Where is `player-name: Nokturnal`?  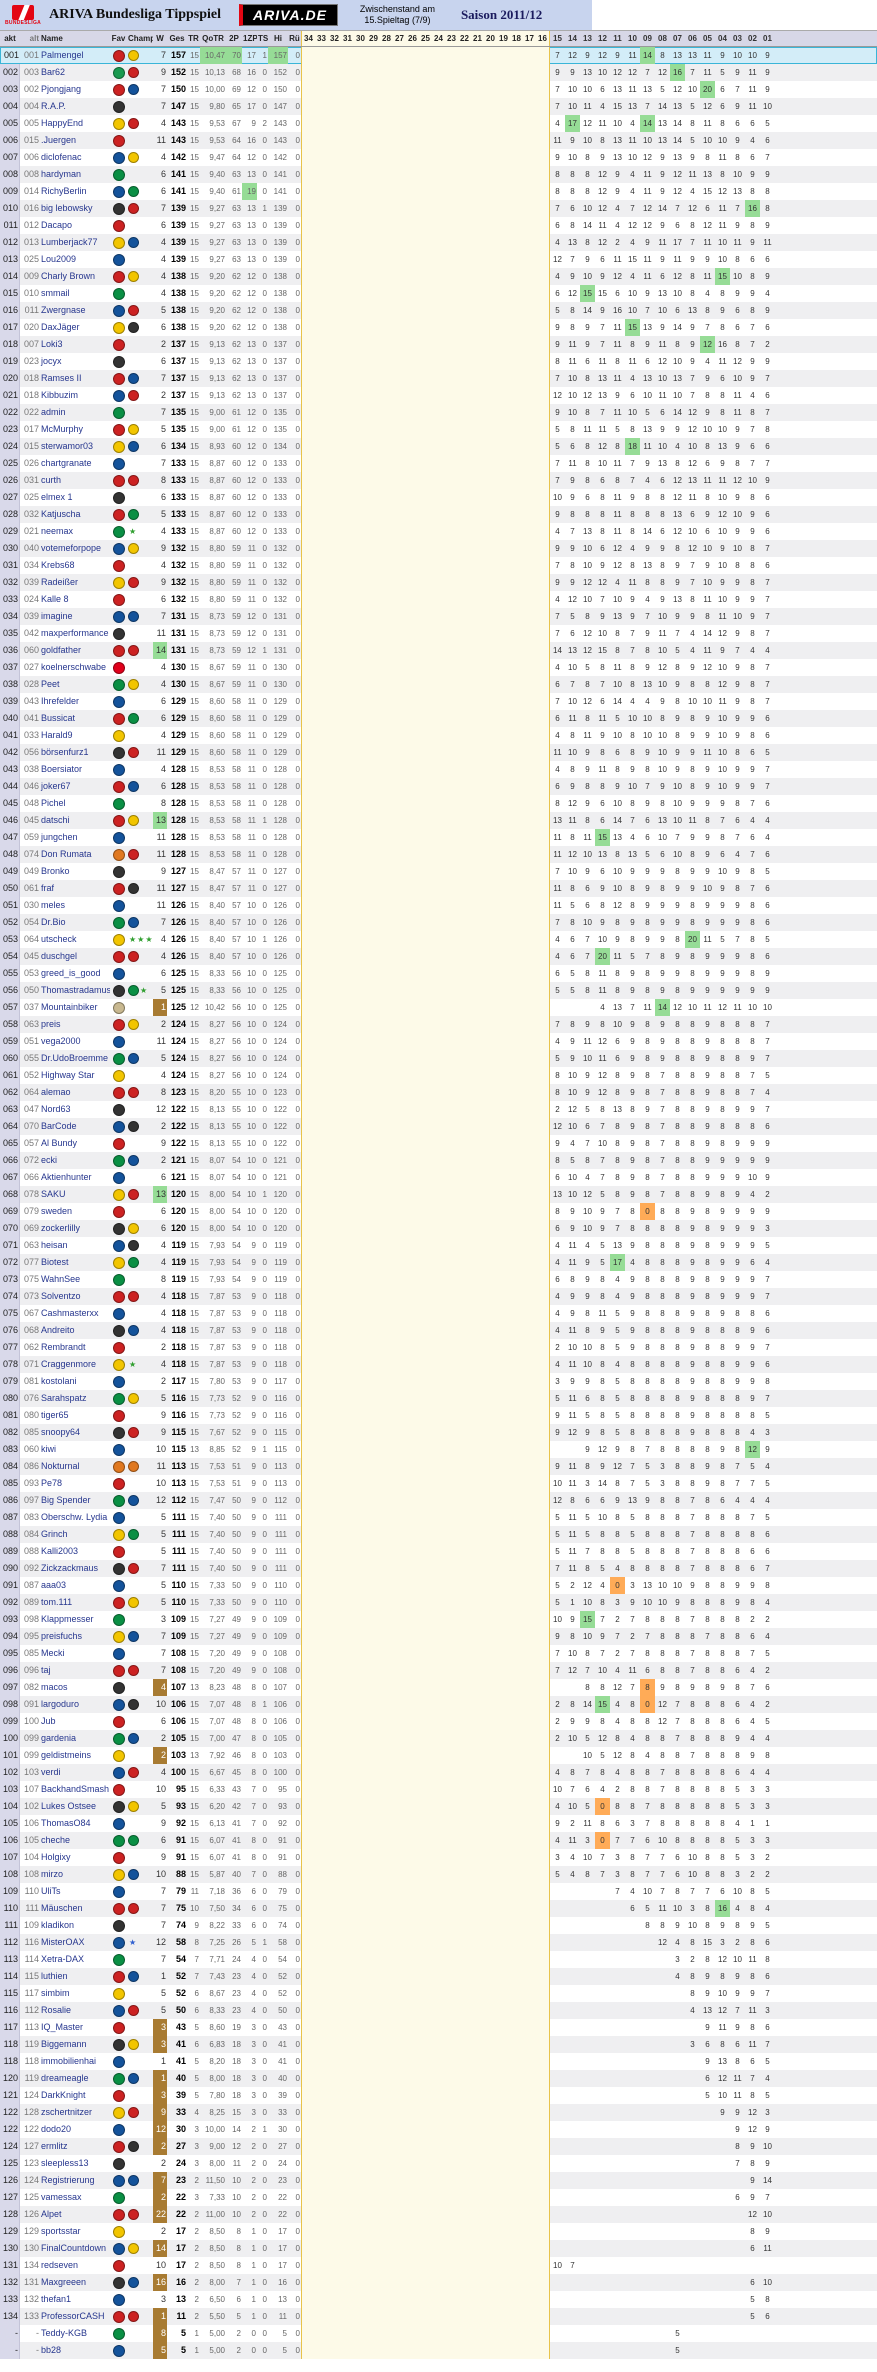
player-name: Nokturnal is located at coordinates (60, 1466).